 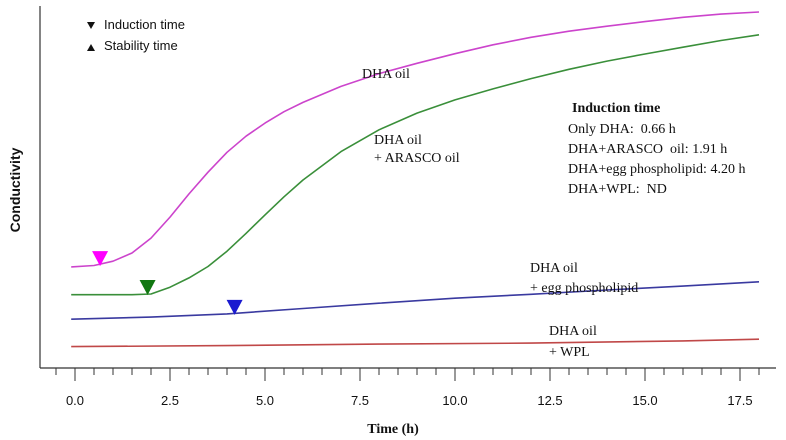 What do you see at coordinates (616, 108) in the screenshot?
I see `annotation-title: Induction time` at bounding box center [616, 108].